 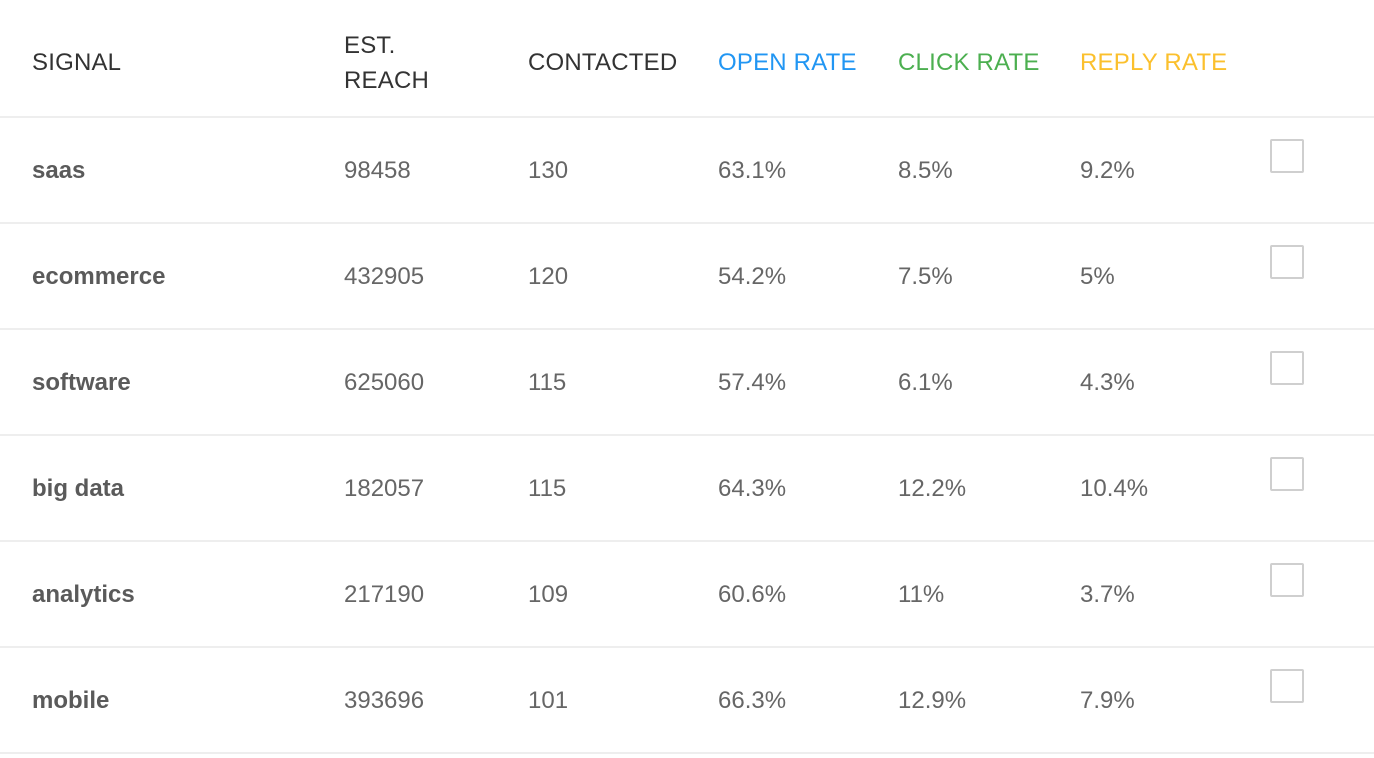 What do you see at coordinates (377, 170) in the screenshot?
I see `est-reach-cell: 98458` at bounding box center [377, 170].